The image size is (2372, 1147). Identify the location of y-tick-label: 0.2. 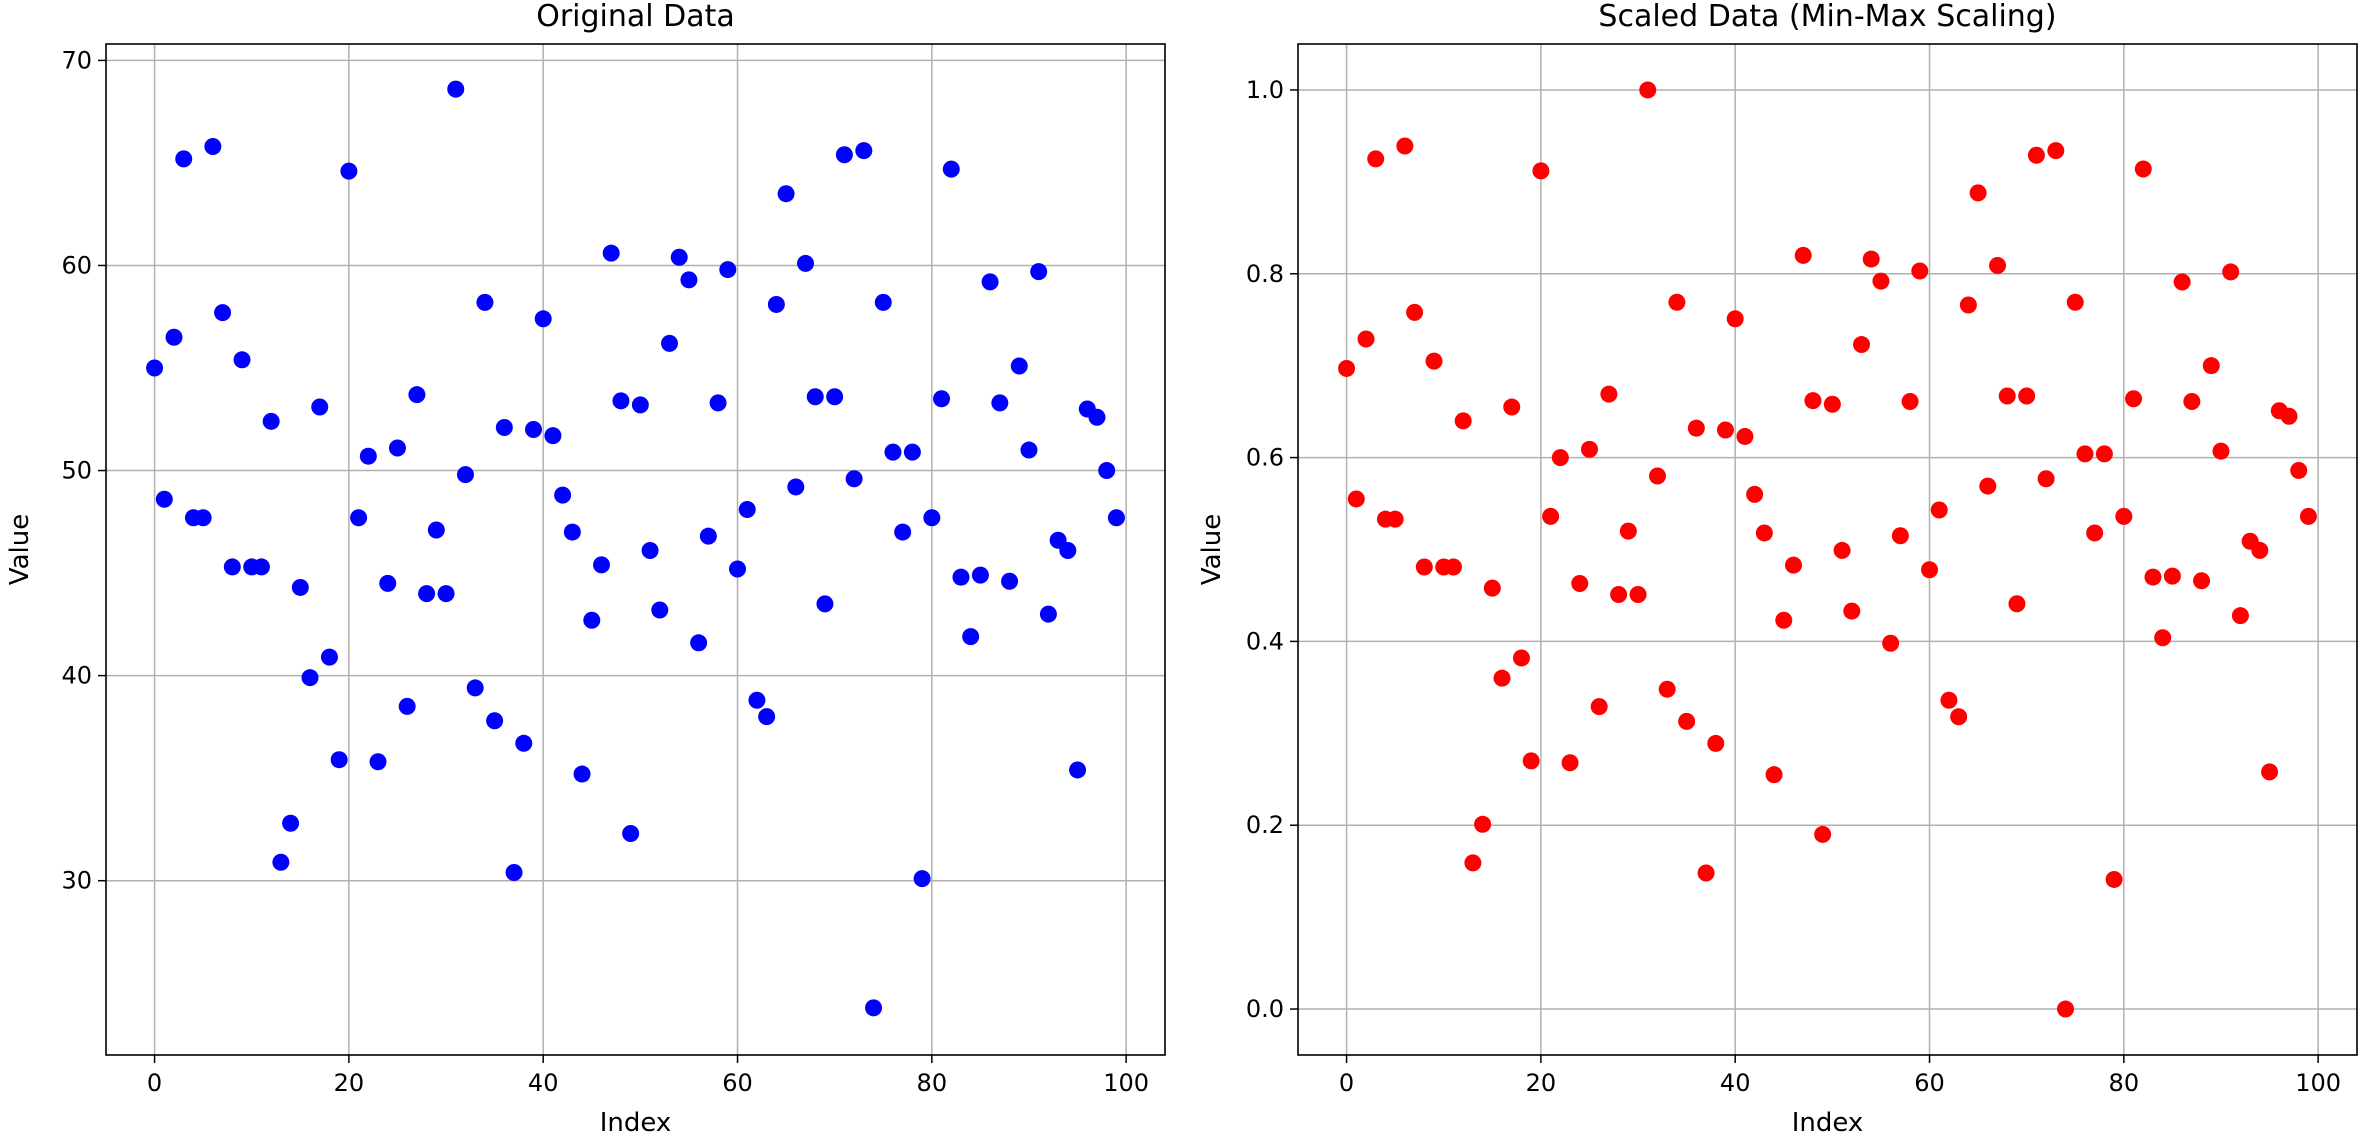
(1265, 825).